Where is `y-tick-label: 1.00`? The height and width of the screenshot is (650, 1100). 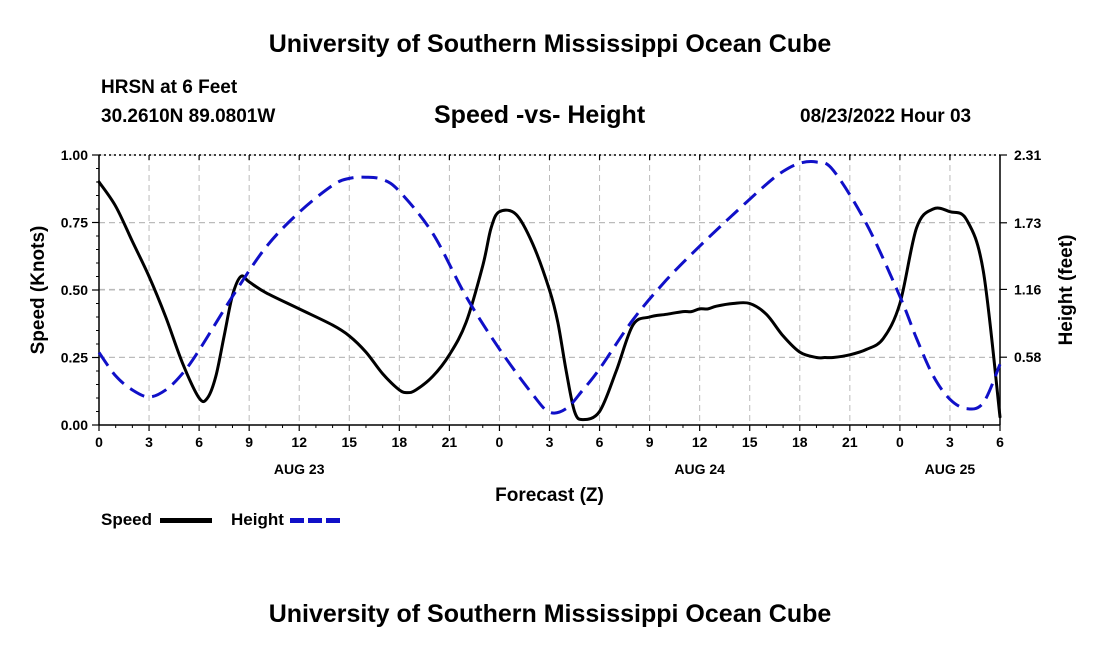 y-tick-label: 1.00 is located at coordinates (74, 155).